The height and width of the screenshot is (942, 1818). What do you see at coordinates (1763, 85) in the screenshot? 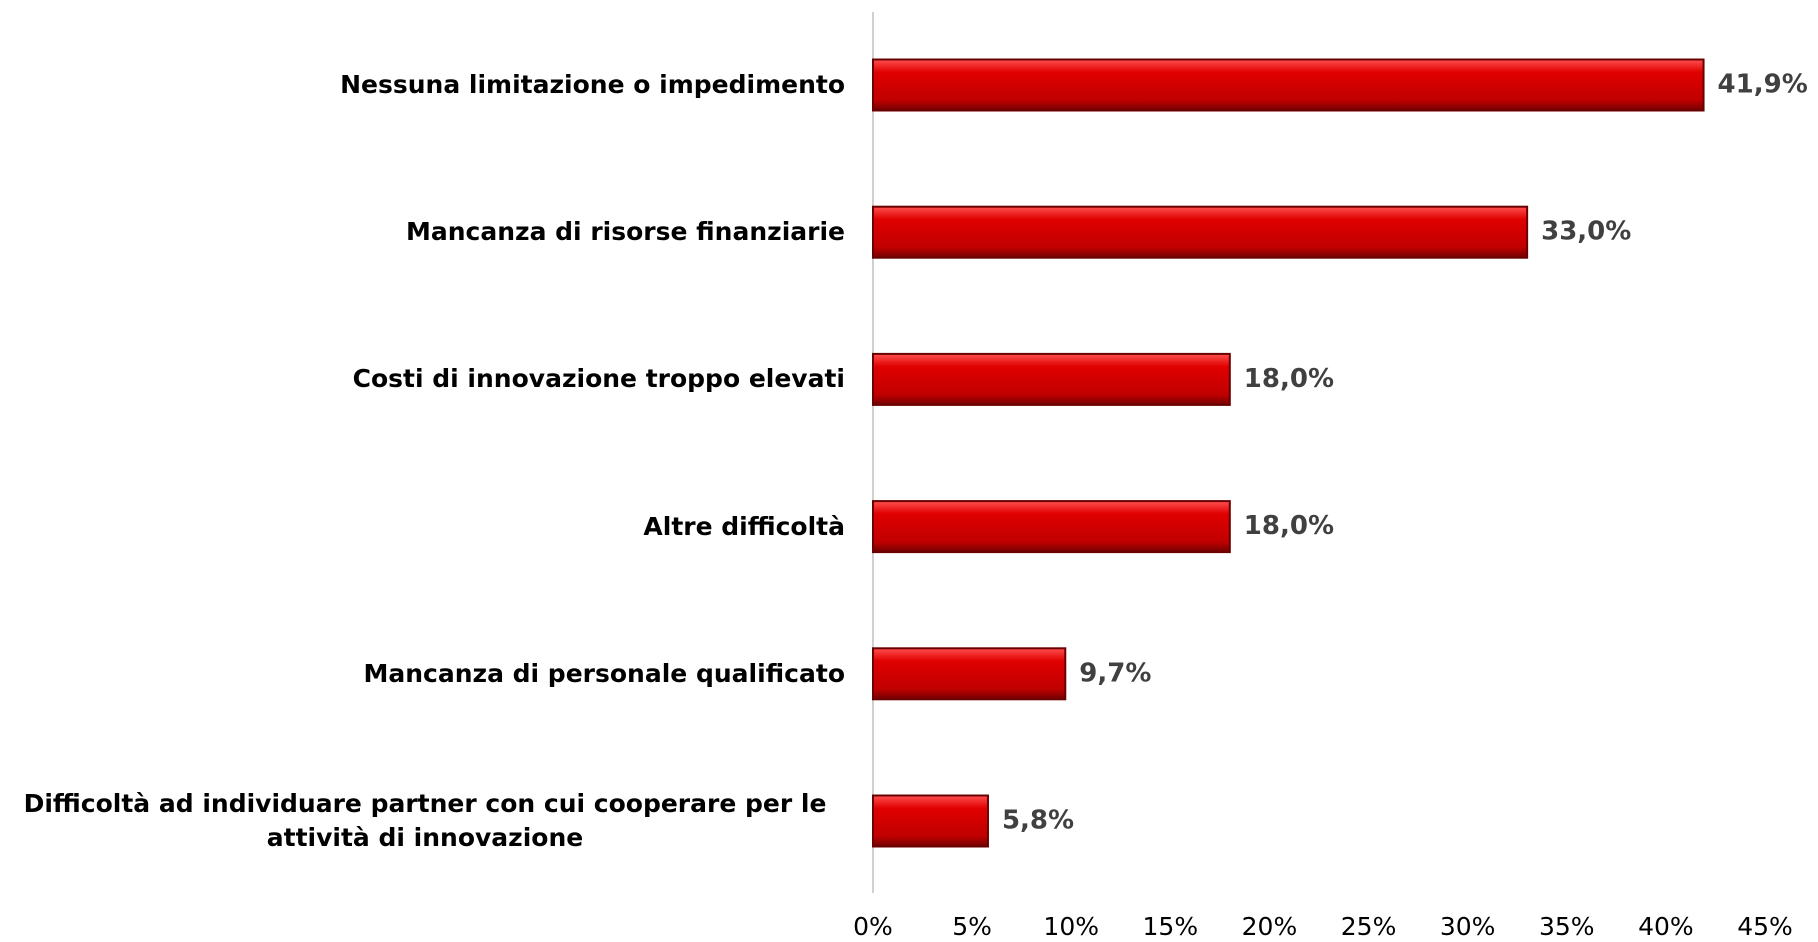
I see `value-label: 41,9%` at bounding box center [1763, 85].